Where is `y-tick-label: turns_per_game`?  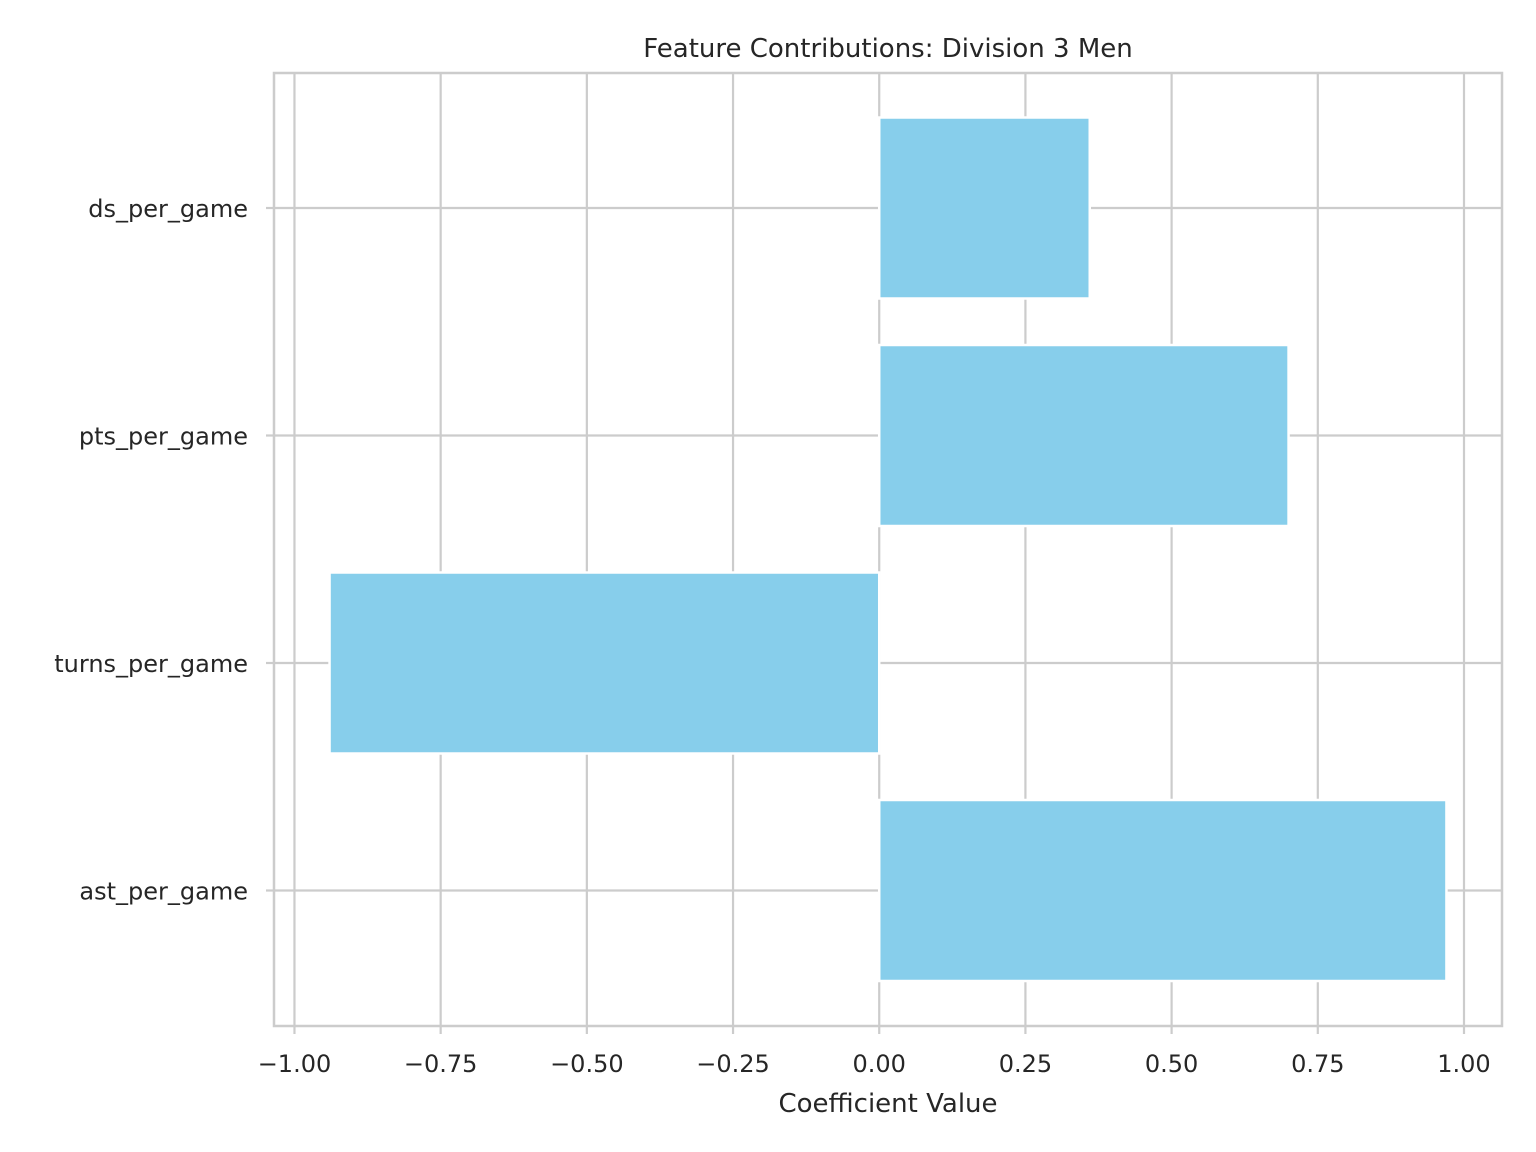 y-tick-label: turns_per_game is located at coordinates (151, 664).